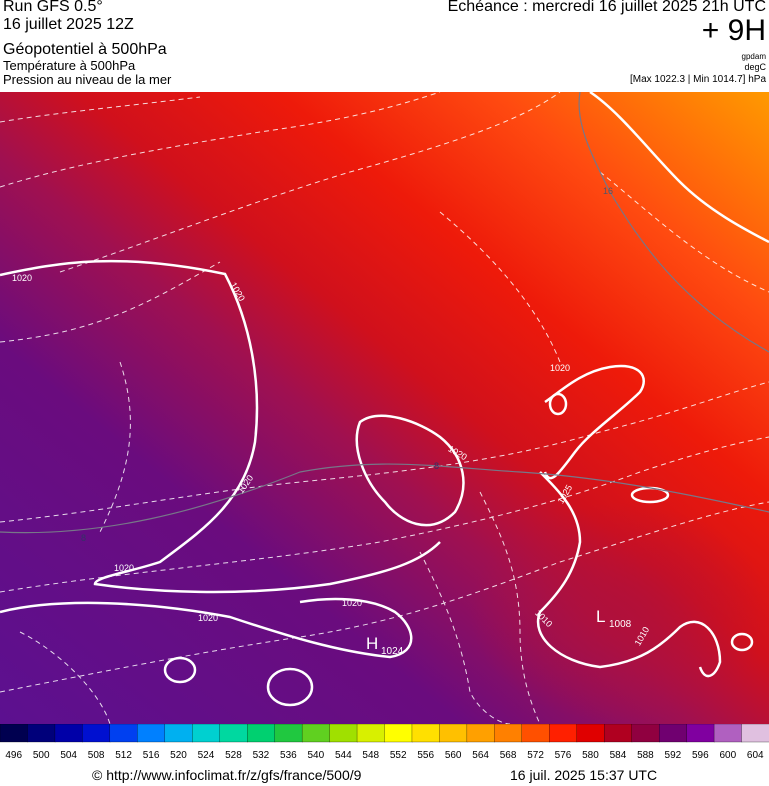 This screenshot has height=786, width=769. Describe the element at coordinates (53, 7) in the screenshot. I see `run-label: Run GFS 0.5°` at that location.